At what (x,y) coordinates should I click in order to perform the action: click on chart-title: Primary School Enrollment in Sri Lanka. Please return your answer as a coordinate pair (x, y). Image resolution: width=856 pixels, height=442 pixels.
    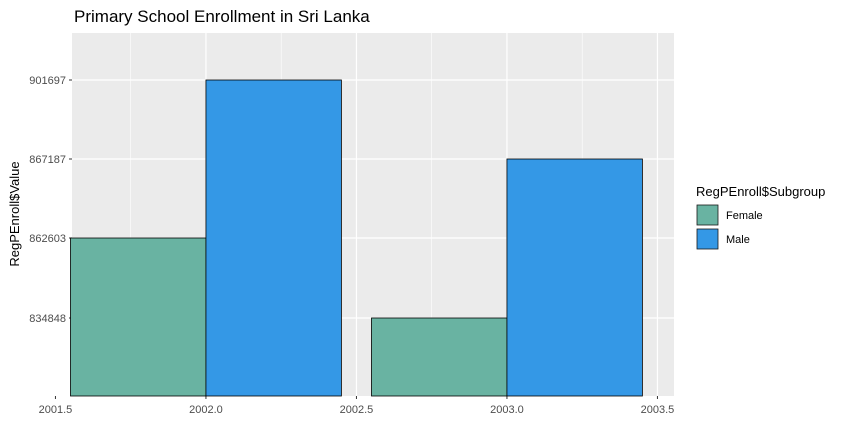
    Looking at the image, I should click on (222, 16).